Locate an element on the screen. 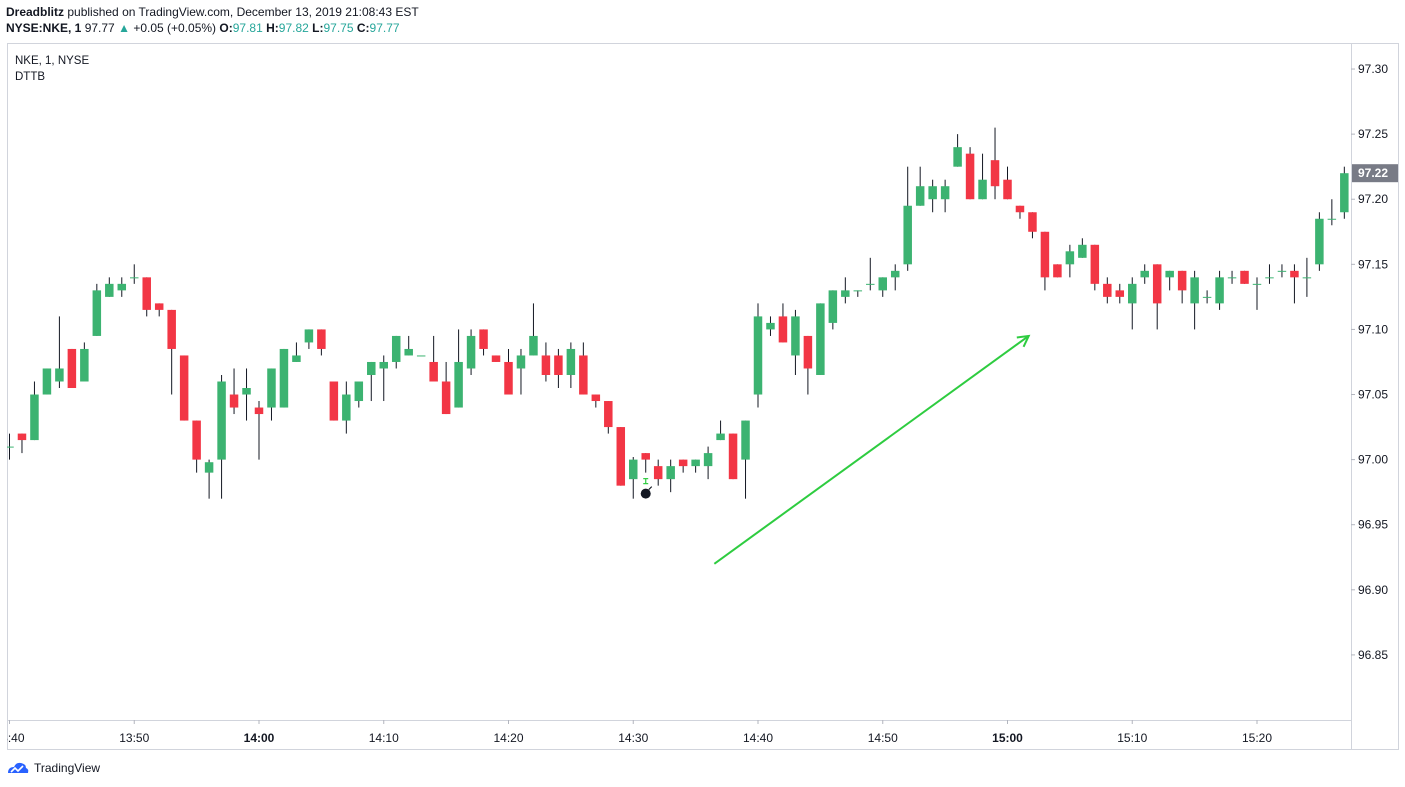  legend-title: NKE, 1, NYSE is located at coordinates (52, 61).